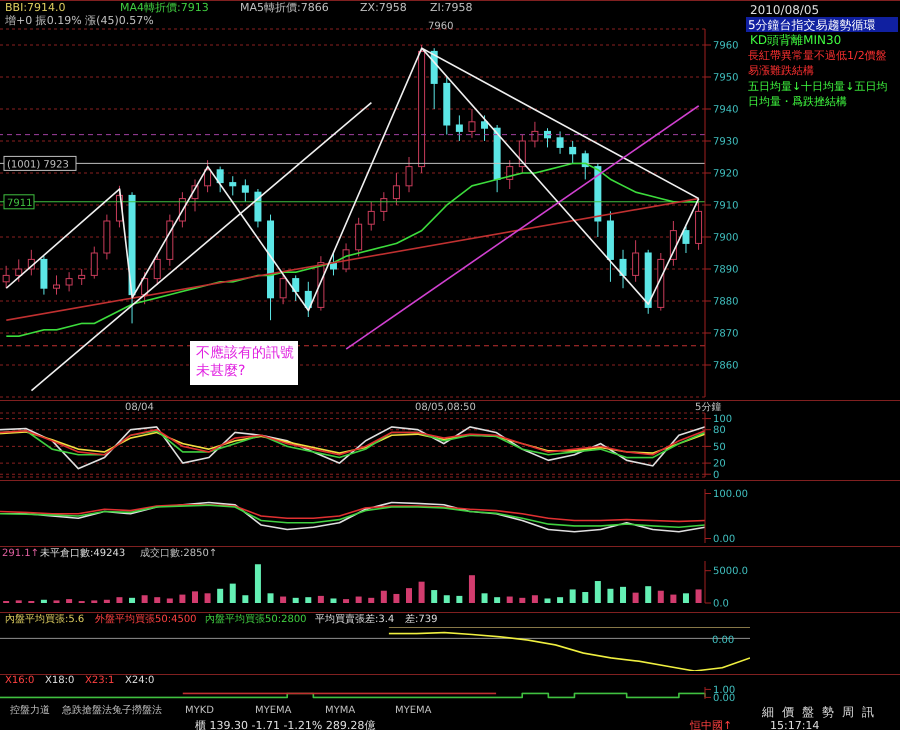  I want to click on text: 盤, so click(808, 712).